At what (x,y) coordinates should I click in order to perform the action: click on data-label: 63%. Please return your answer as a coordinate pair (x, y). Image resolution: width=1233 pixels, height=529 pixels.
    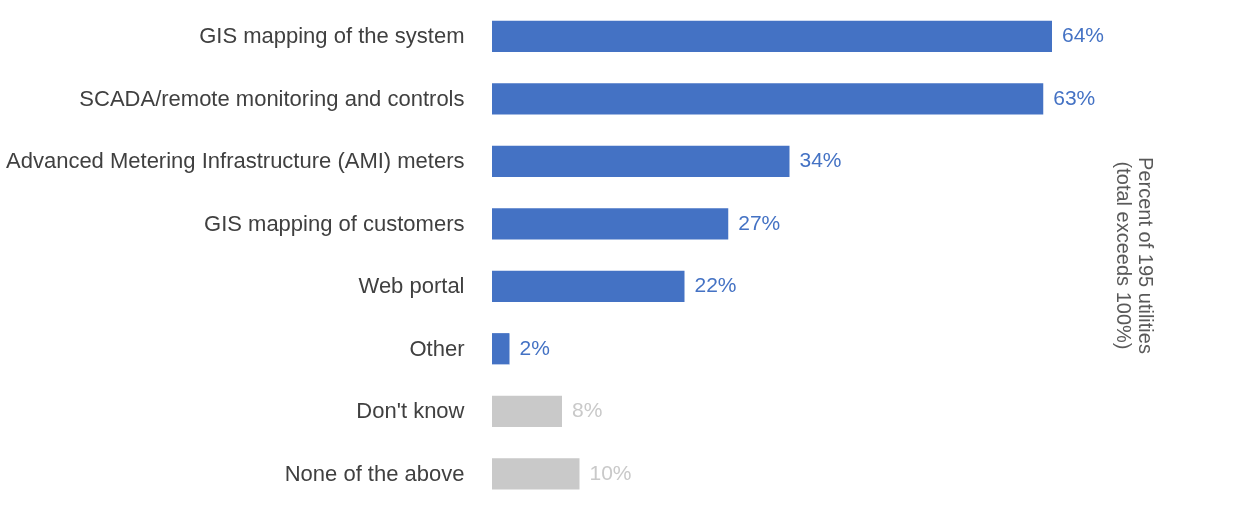
    Looking at the image, I should click on (1074, 97).